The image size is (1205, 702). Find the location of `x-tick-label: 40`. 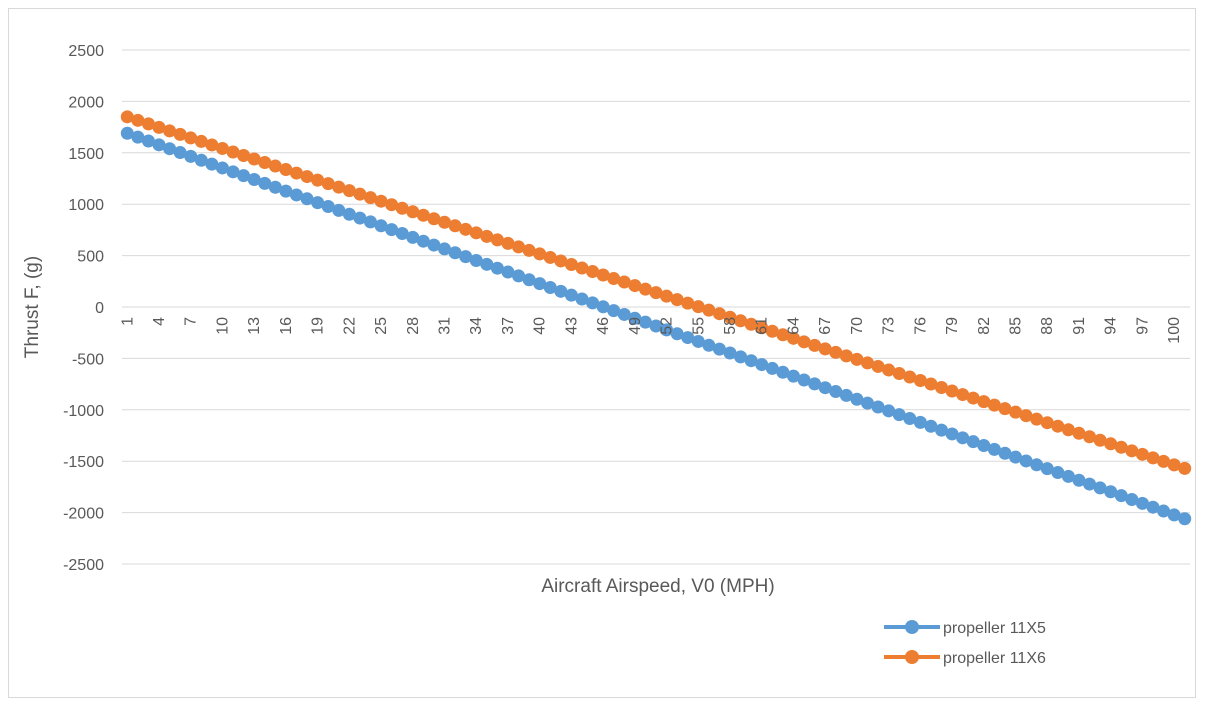

x-tick-label: 40 is located at coordinates (540, 326).